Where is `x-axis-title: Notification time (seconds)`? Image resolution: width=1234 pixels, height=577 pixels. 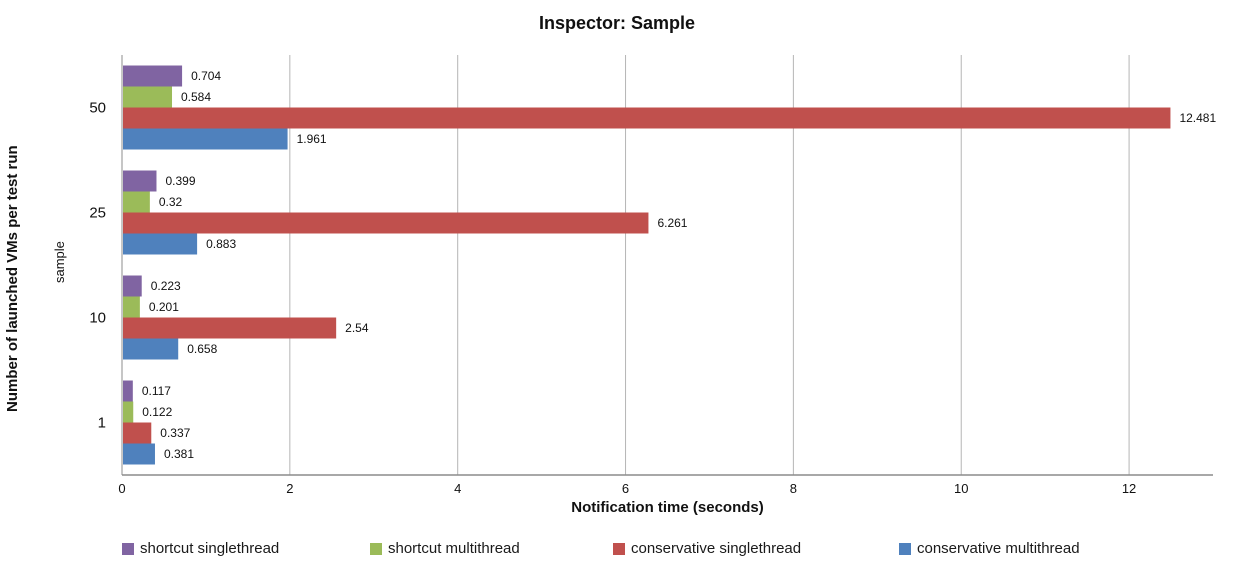 x-axis-title: Notification time (seconds) is located at coordinates (667, 507).